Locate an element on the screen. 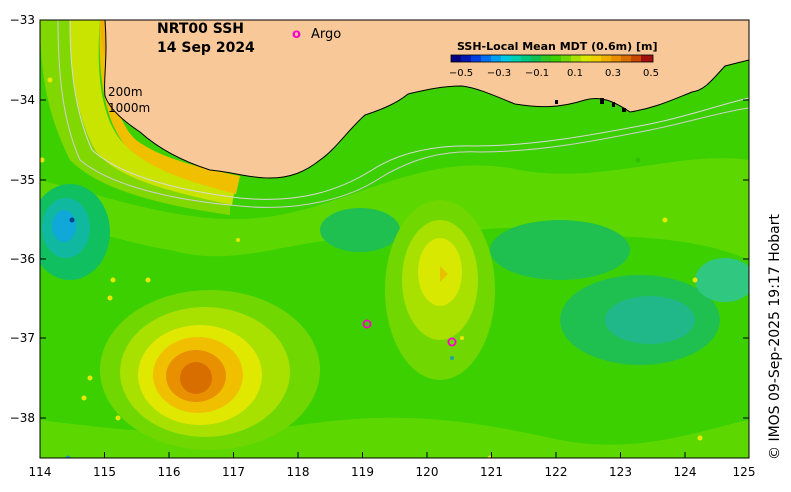 The width and height of the screenshot is (791, 492). ssh-low-east-core is located at coordinates (650, 320).